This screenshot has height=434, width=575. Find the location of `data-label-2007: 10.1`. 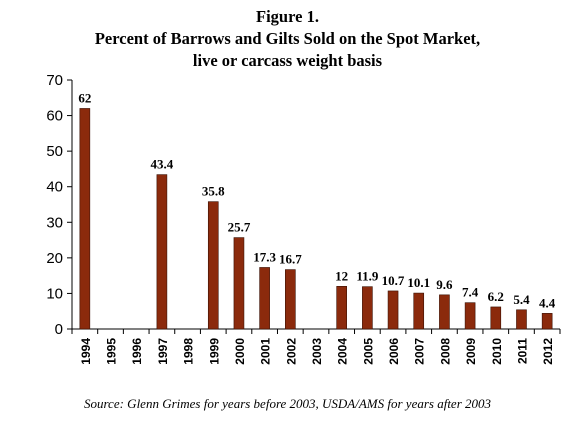

data-label-2007: 10.1 is located at coordinates (418, 282).